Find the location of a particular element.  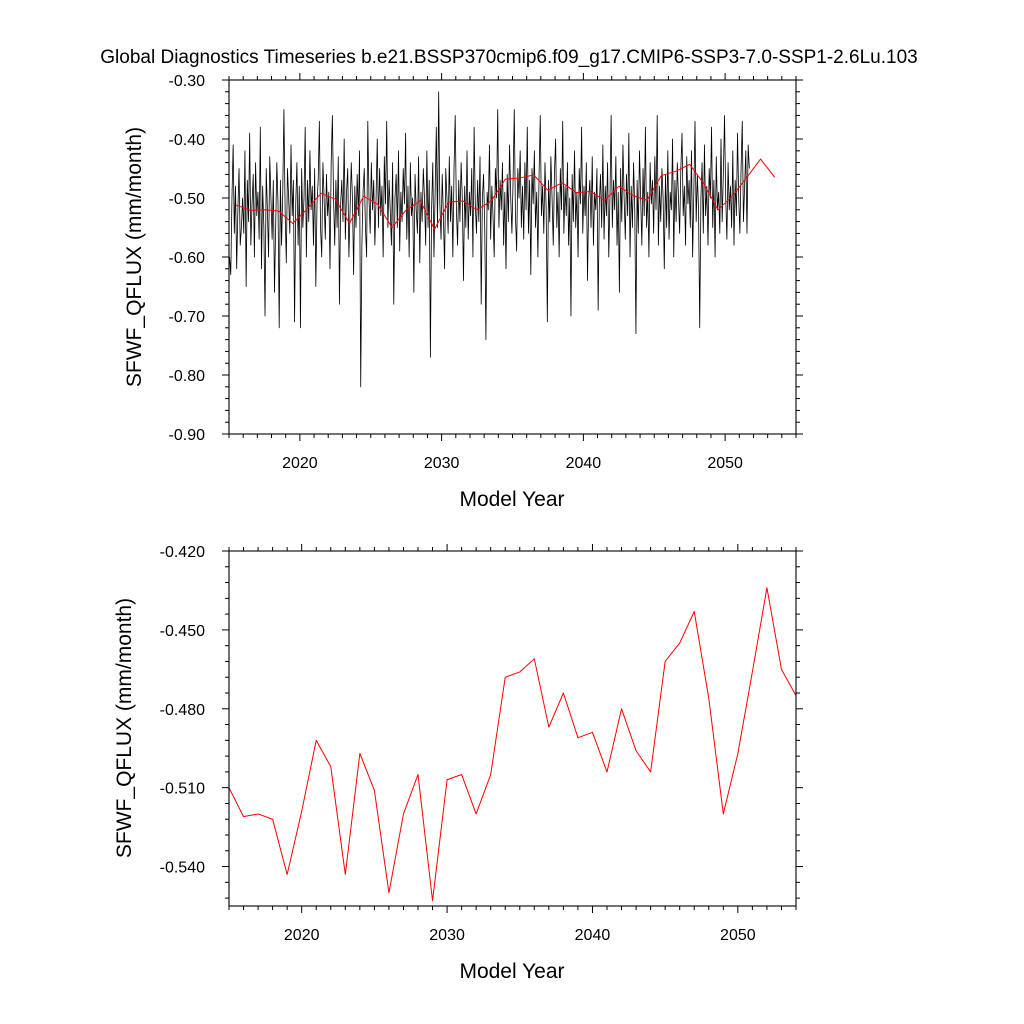

y-tick-label: -0.510 is located at coordinates (182, 789).